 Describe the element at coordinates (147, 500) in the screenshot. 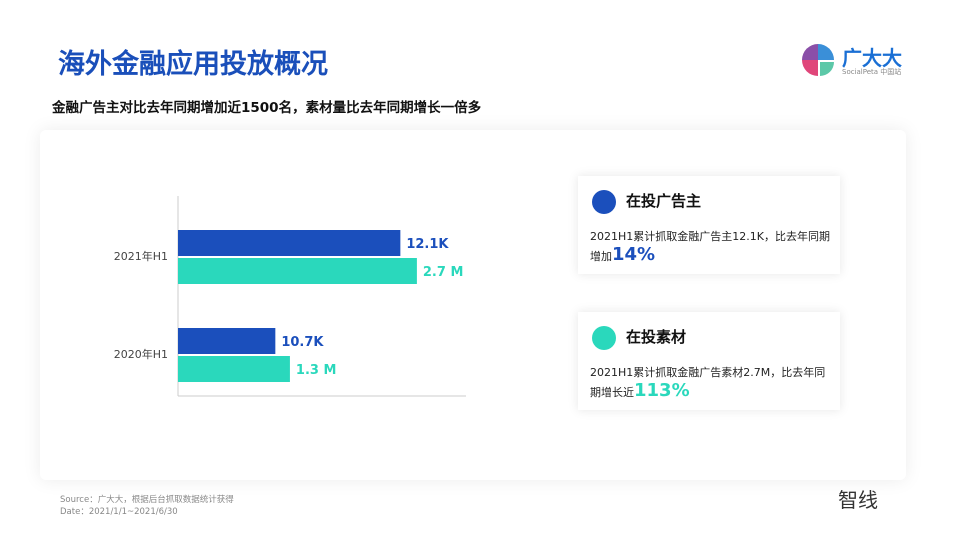

I see `source-text: Source：广大大，根据后台抓取数据统计获得` at that location.